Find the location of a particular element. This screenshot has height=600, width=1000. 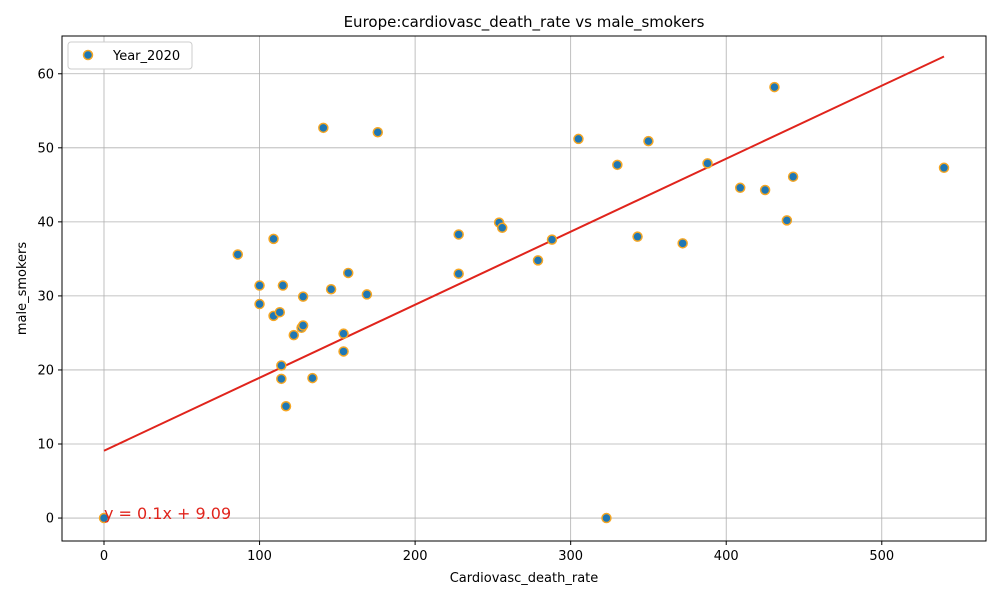

y-tick-label: 60 is located at coordinates (45, 74).